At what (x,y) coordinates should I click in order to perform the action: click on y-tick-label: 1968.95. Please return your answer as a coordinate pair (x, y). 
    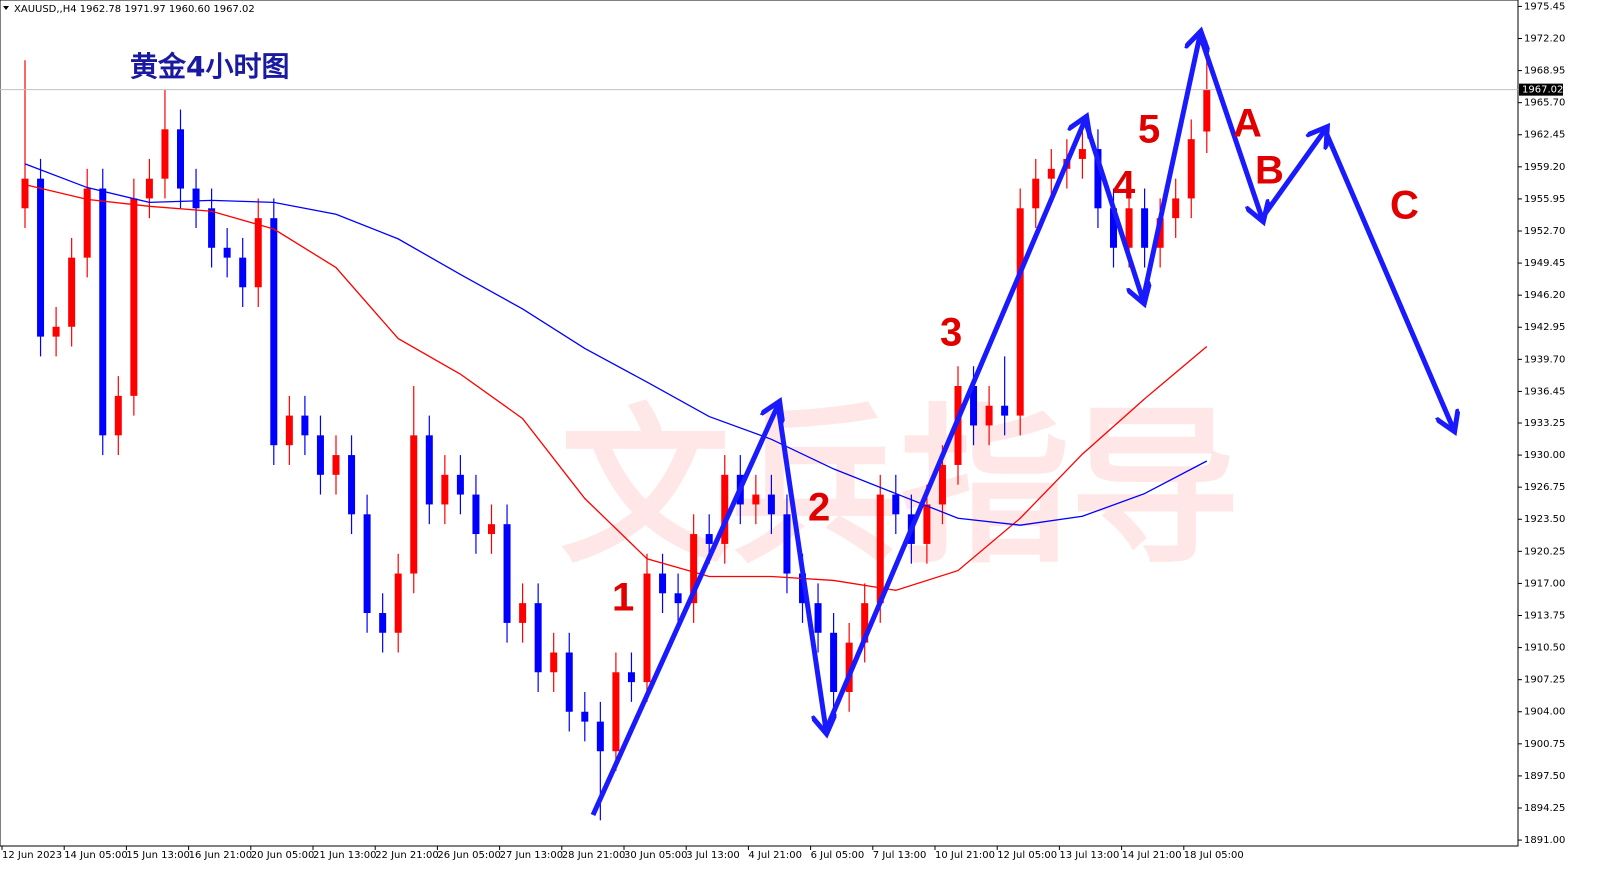
    Looking at the image, I should click on (1544, 71).